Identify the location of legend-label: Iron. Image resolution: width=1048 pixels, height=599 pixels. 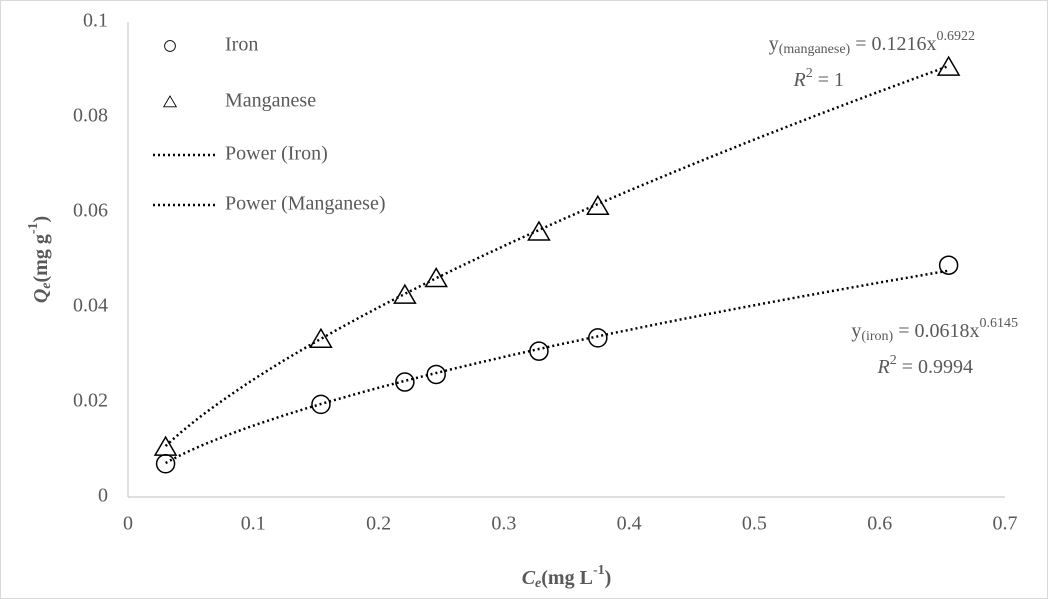
(241, 45).